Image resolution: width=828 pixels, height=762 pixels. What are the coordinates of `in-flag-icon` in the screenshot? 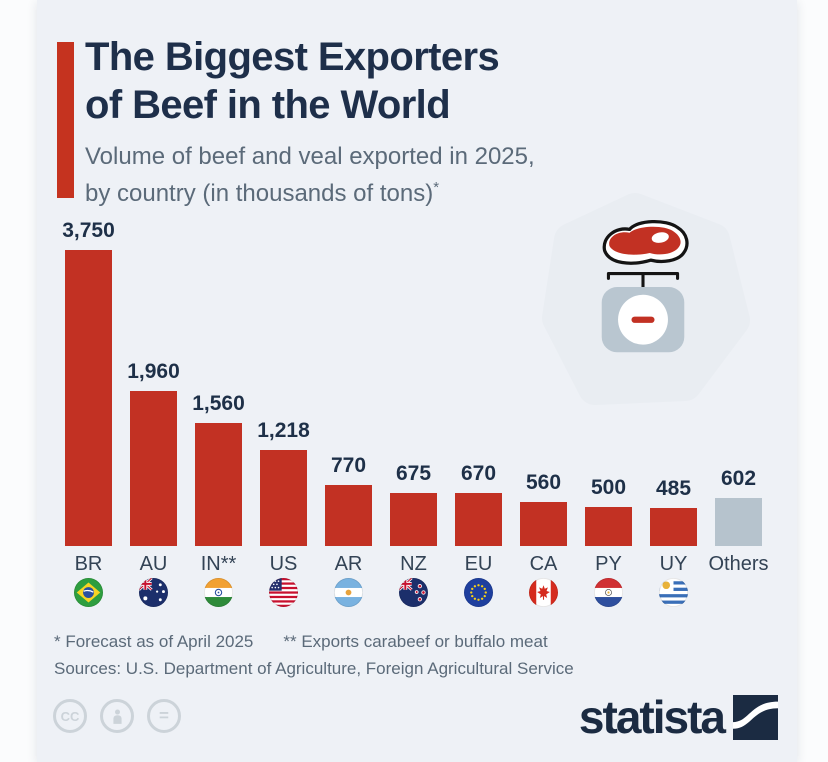 It's located at (218, 594).